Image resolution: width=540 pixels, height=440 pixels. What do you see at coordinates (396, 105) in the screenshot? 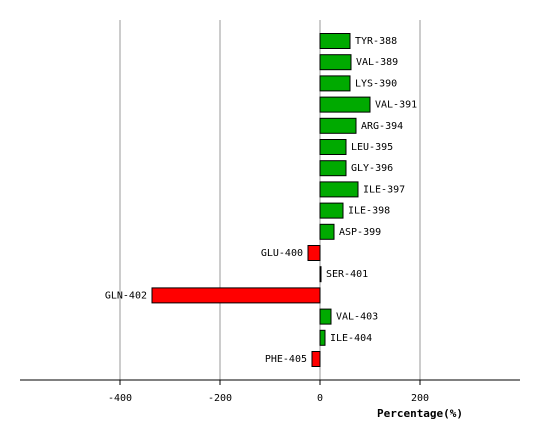
I see `bar-label: VAL-391` at bounding box center [396, 105].